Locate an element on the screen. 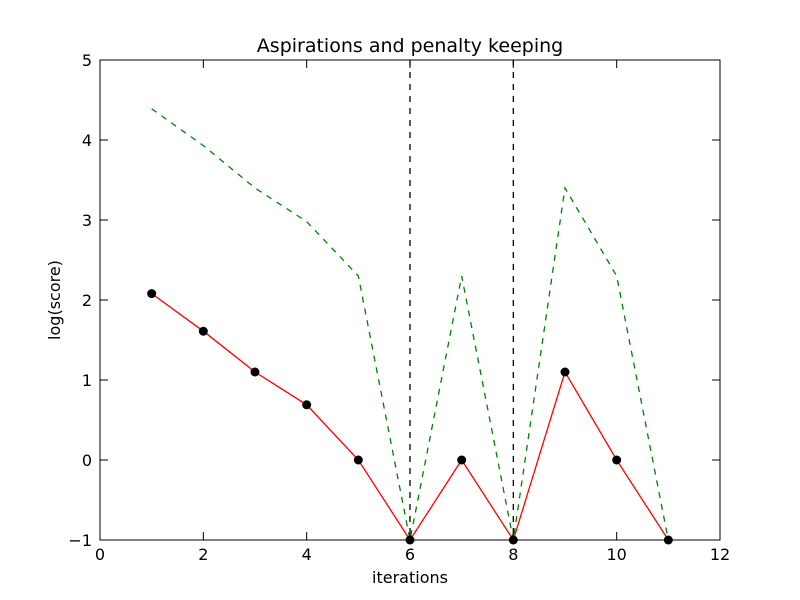 This screenshot has height=600, width=800. x-tick-label: 4 is located at coordinates (307, 554).